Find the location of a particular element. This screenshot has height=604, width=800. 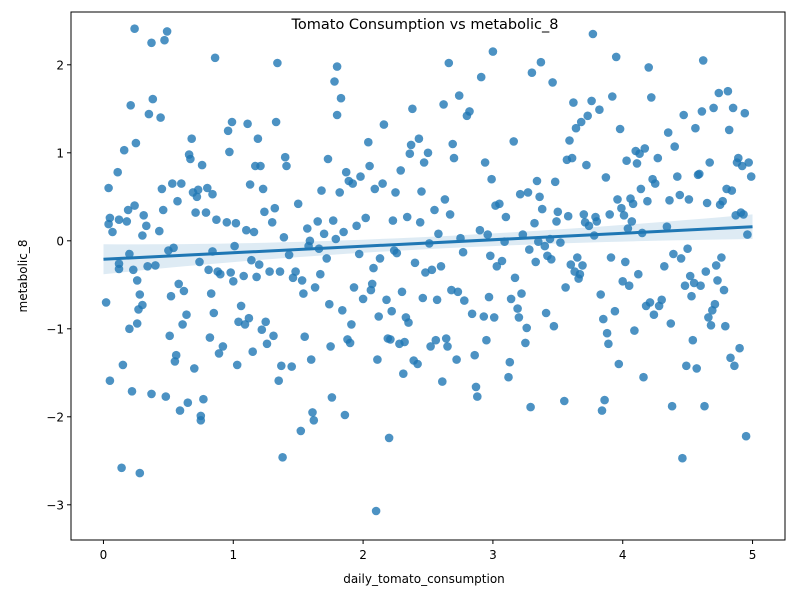

x-tick-label: 0 is located at coordinates (104, 555).